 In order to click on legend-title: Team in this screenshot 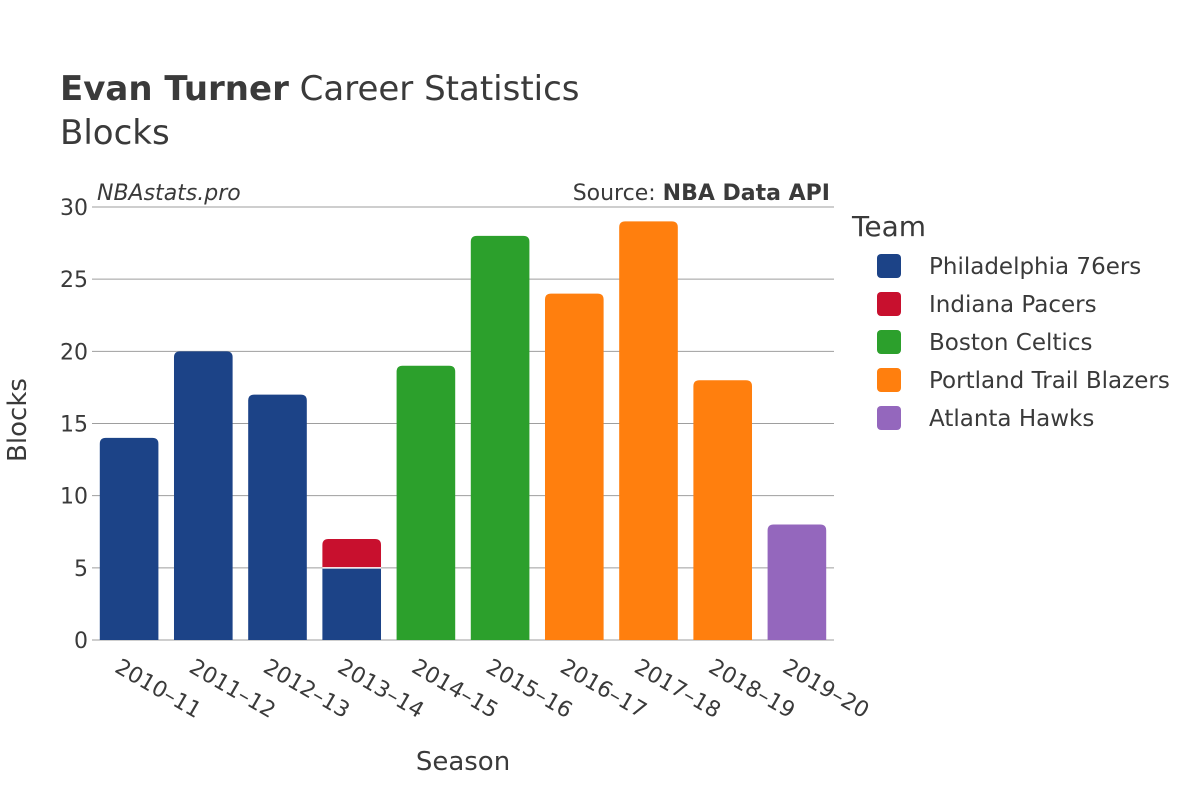, I will do `click(888, 226)`.